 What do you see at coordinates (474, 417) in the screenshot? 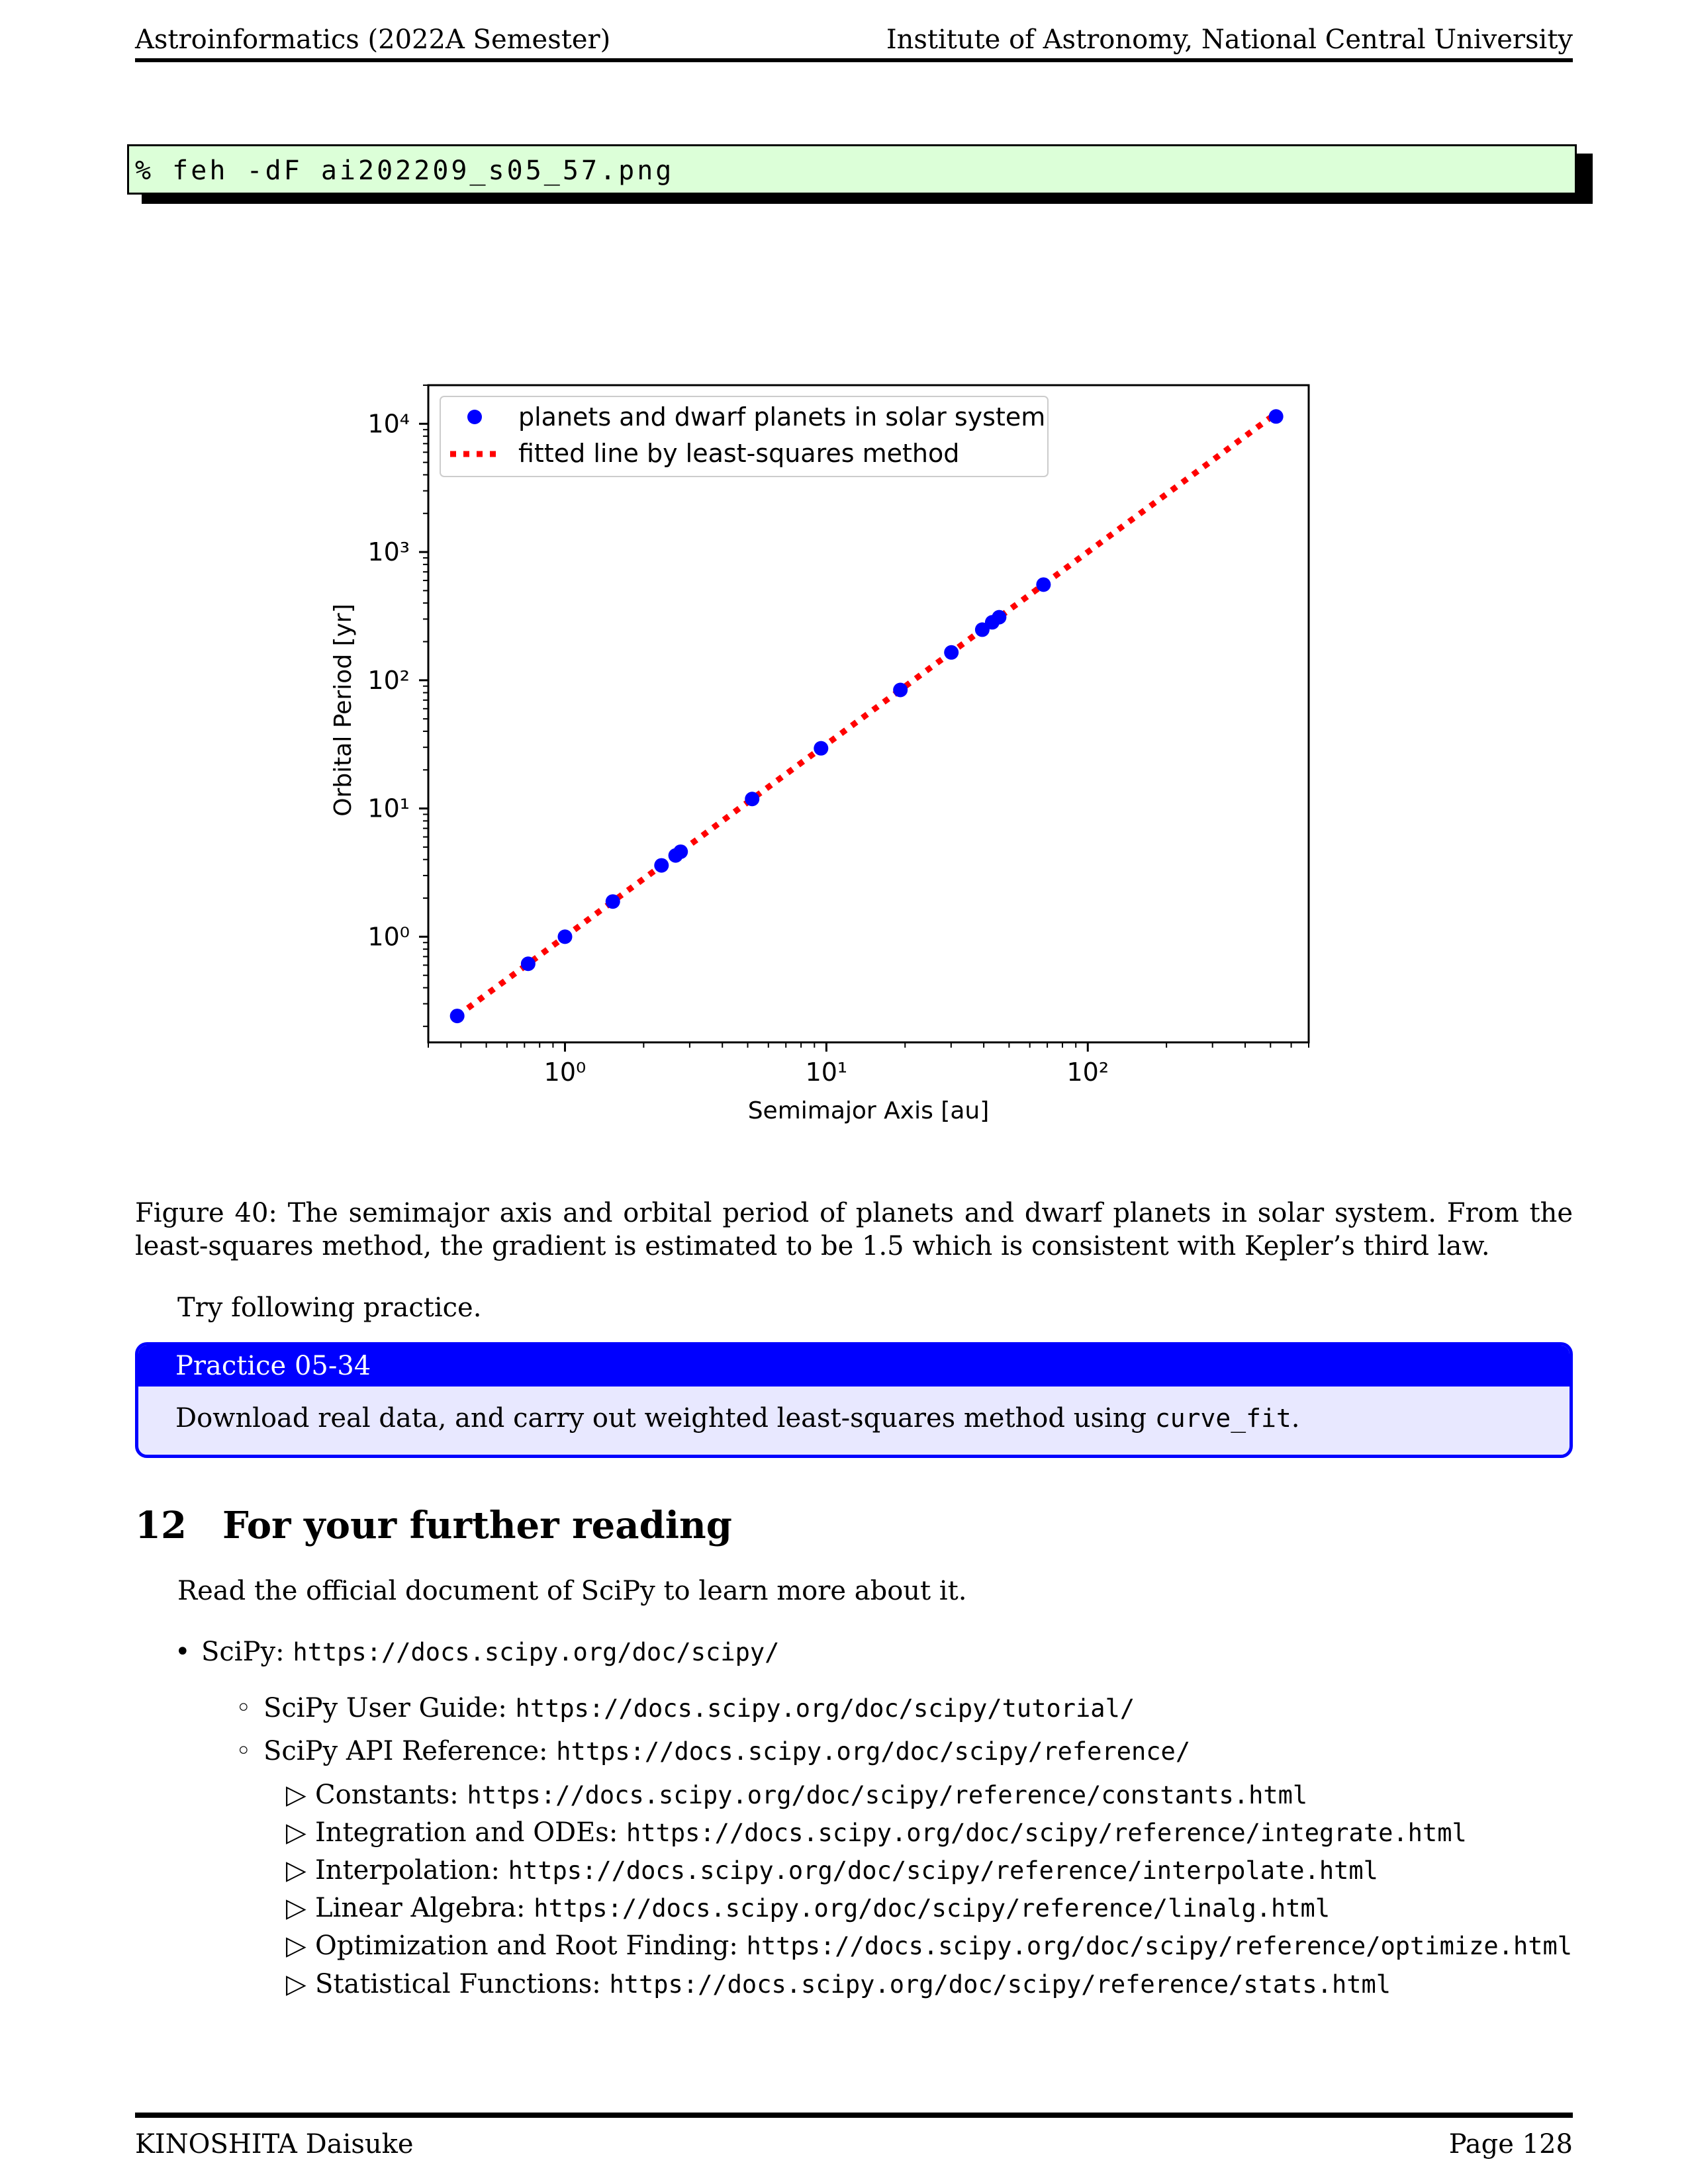
I see `legend-marker-planets` at bounding box center [474, 417].